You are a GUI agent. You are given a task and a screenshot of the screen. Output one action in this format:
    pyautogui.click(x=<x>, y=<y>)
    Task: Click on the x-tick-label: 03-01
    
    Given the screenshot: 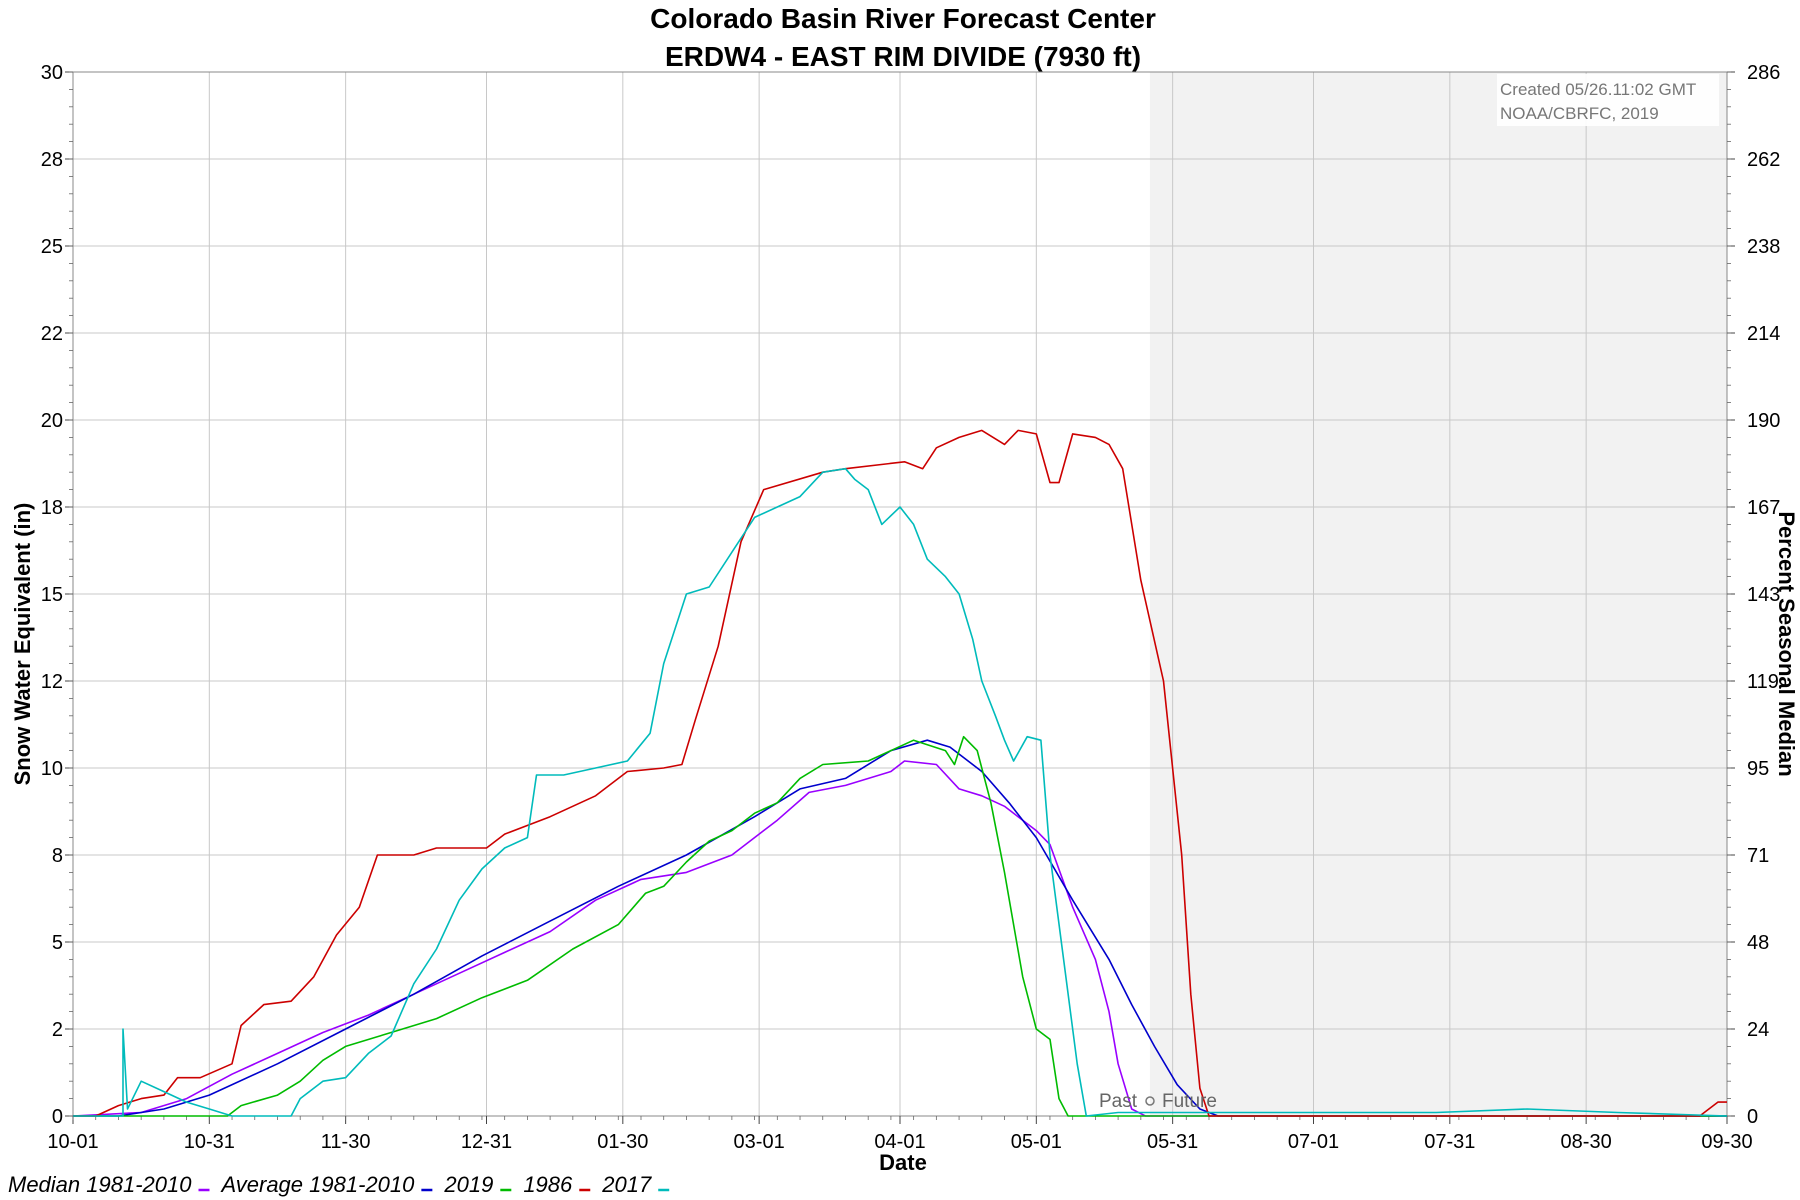 What is the action you would take?
    pyautogui.click(x=759, y=1142)
    